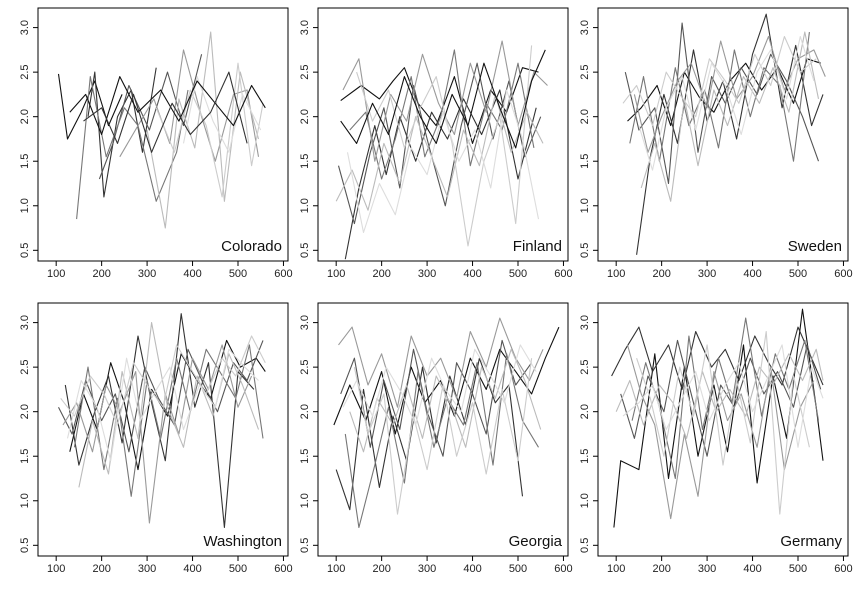  Describe the element at coordinates (815, 246) in the screenshot. I see `panel-title: Sweden` at that location.